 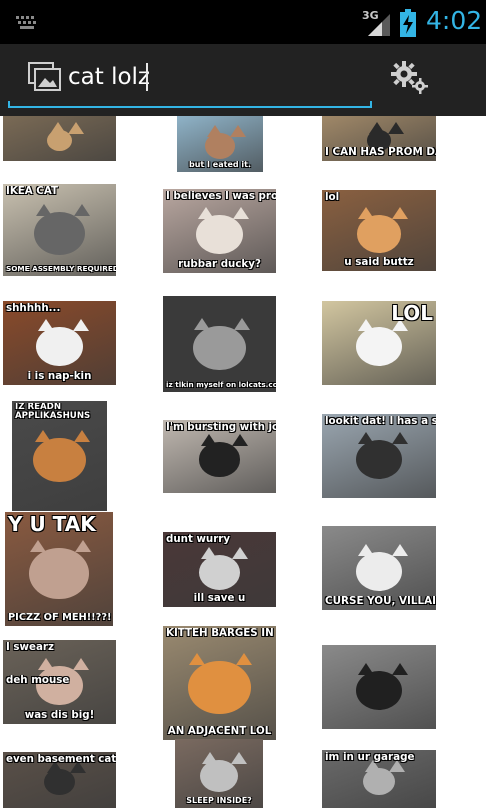 I want to click on result-thumbnail: even basement cat, so click(x=59, y=780).